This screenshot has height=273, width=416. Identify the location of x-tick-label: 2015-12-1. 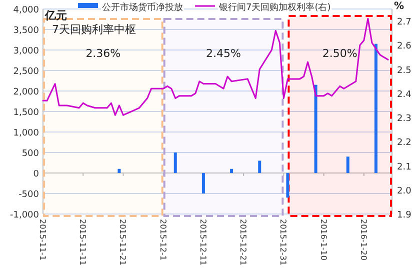
(163, 239).